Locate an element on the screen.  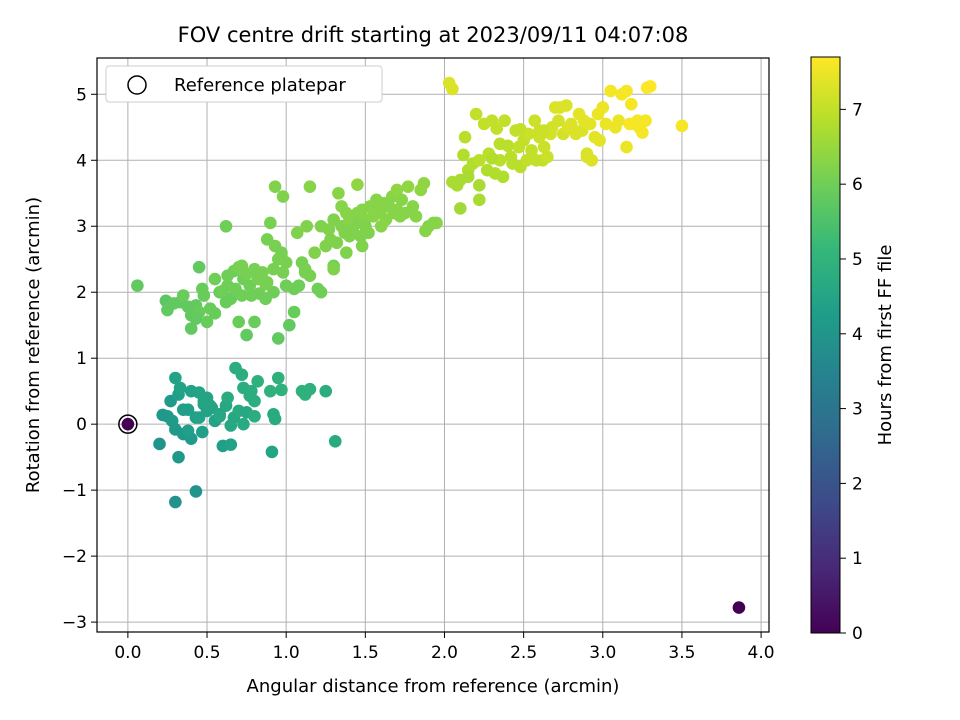
colorbar-tick-label: 2 is located at coordinates (857, 484).